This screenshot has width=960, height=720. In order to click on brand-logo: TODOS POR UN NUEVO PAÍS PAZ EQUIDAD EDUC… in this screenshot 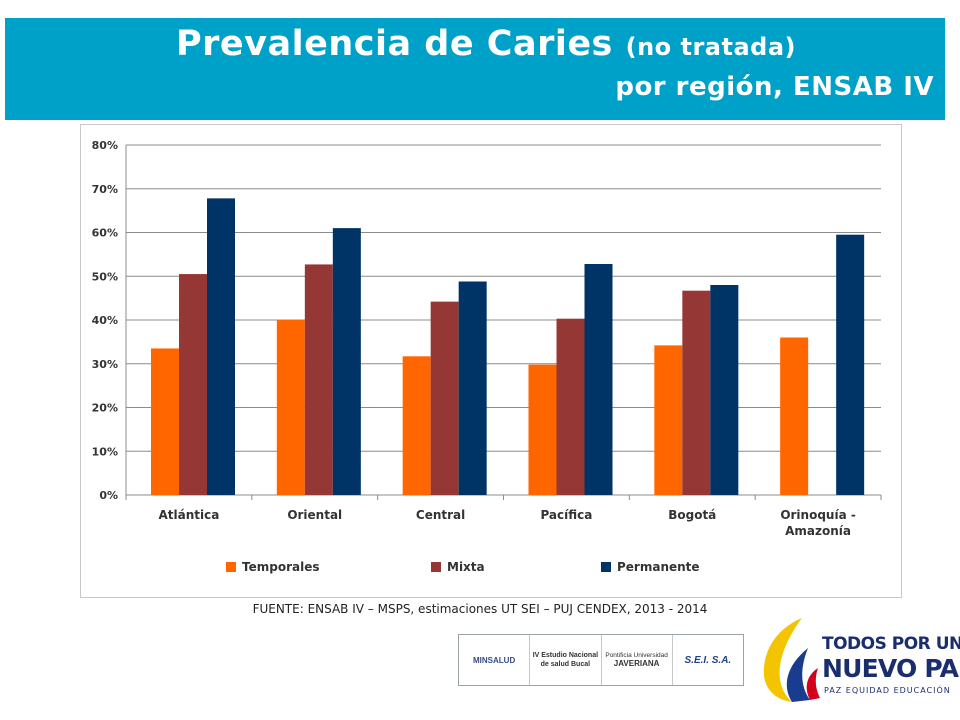, I will do `click(856, 660)`.